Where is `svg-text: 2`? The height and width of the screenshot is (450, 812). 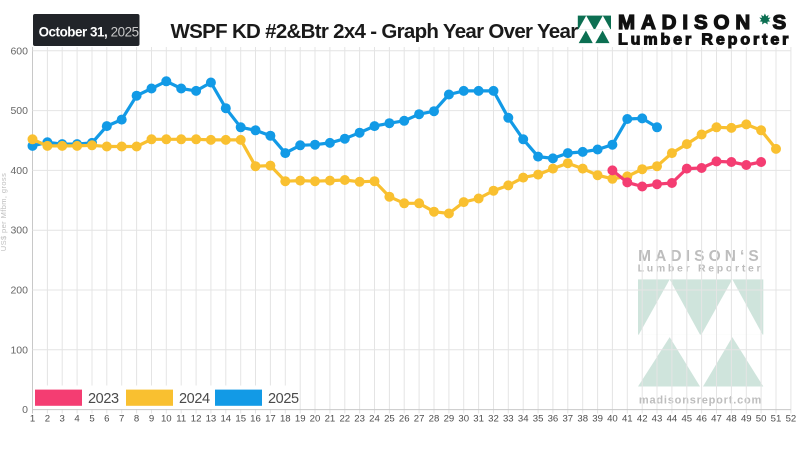
svg-text: 2 is located at coordinates (47, 419).